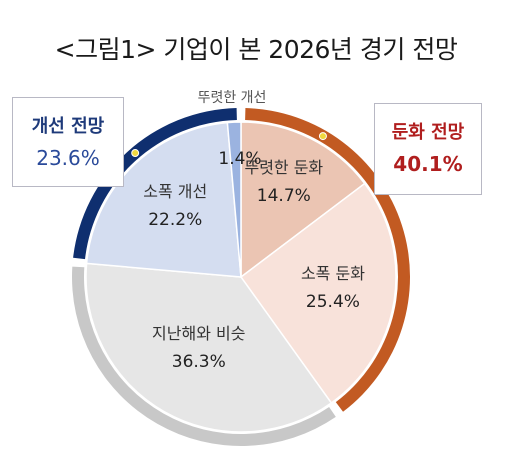 The height and width of the screenshot is (469, 512). Describe the element at coordinates (68, 142) in the screenshot. I see `improve-outlook-box: 개선 전망 23.6%` at that location.